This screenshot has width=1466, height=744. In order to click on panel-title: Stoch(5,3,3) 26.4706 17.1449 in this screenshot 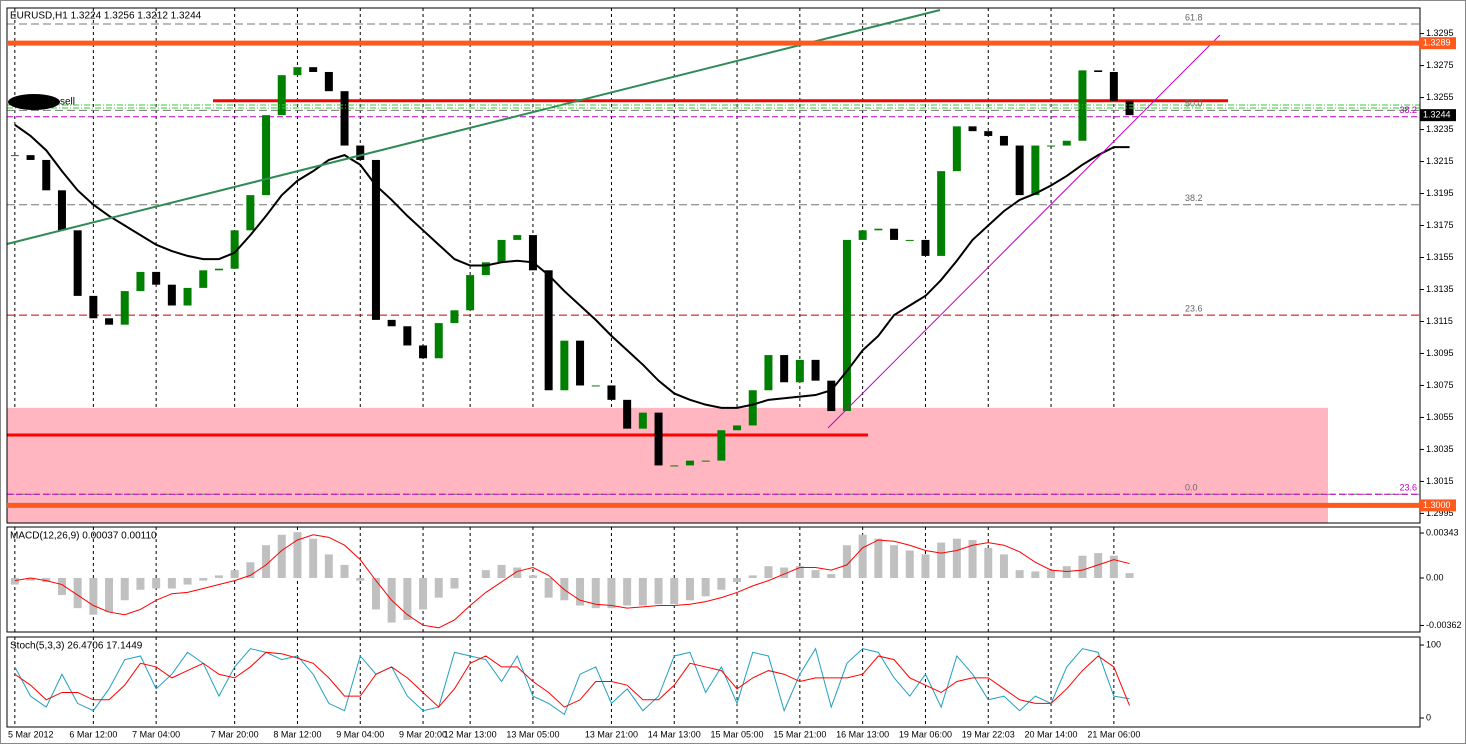, I will do `click(76, 646)`.